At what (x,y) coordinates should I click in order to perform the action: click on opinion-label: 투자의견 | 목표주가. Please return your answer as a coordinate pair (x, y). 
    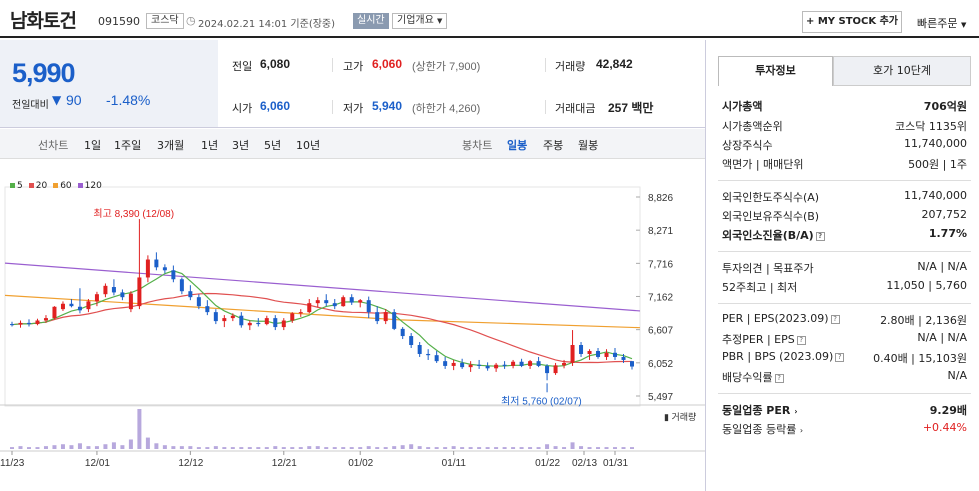
    Looking at the image, I should click on (768, 268).